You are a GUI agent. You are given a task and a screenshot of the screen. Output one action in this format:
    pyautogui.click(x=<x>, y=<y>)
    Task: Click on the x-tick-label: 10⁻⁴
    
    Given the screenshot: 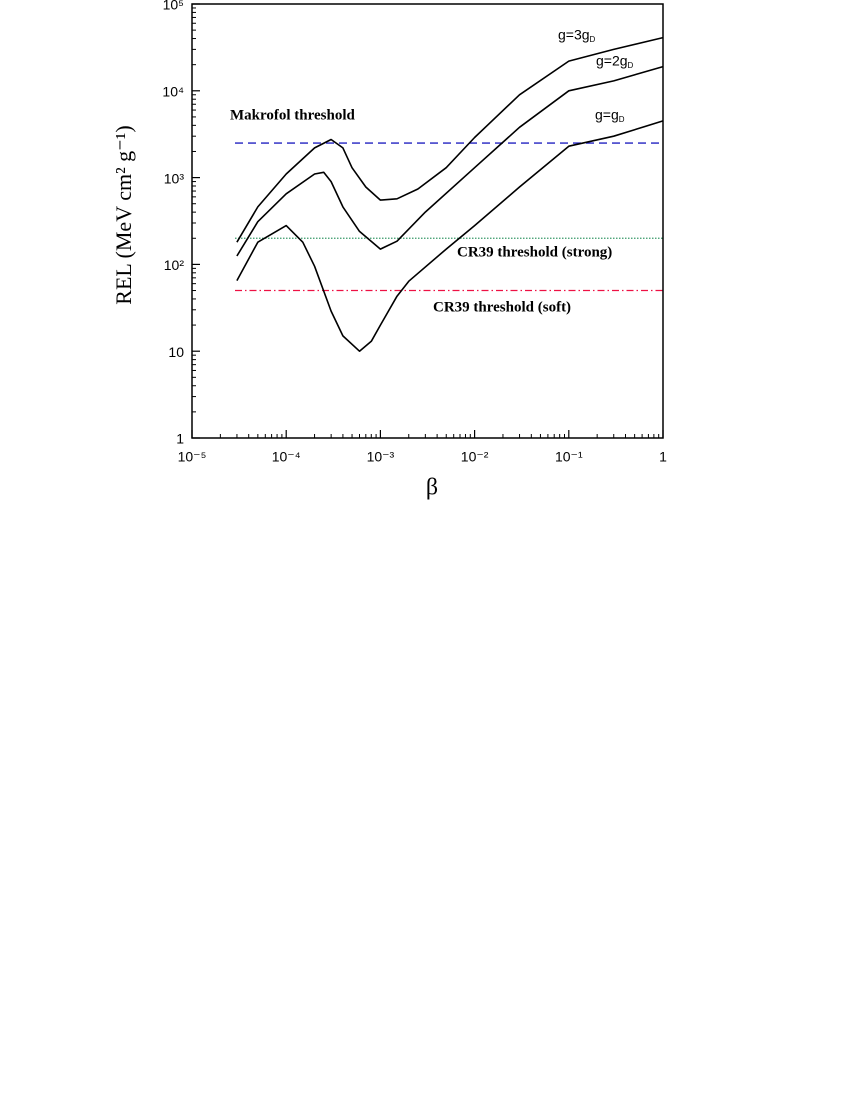 What is the action you would take?
    pyautogui.click(x=286, y=457)
    